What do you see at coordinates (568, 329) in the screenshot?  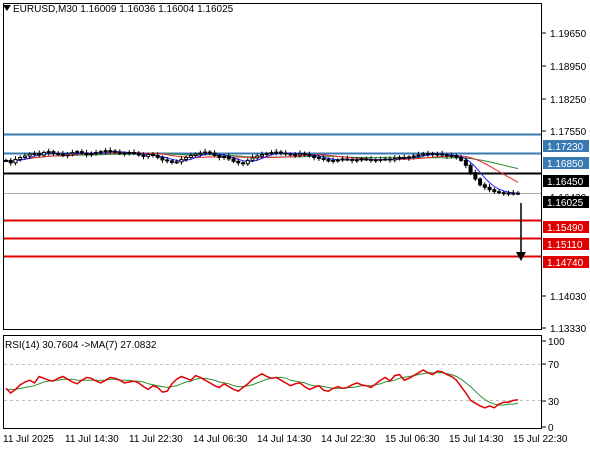 I see `price-tick: 1.13330` at bounding box center [568, 329].